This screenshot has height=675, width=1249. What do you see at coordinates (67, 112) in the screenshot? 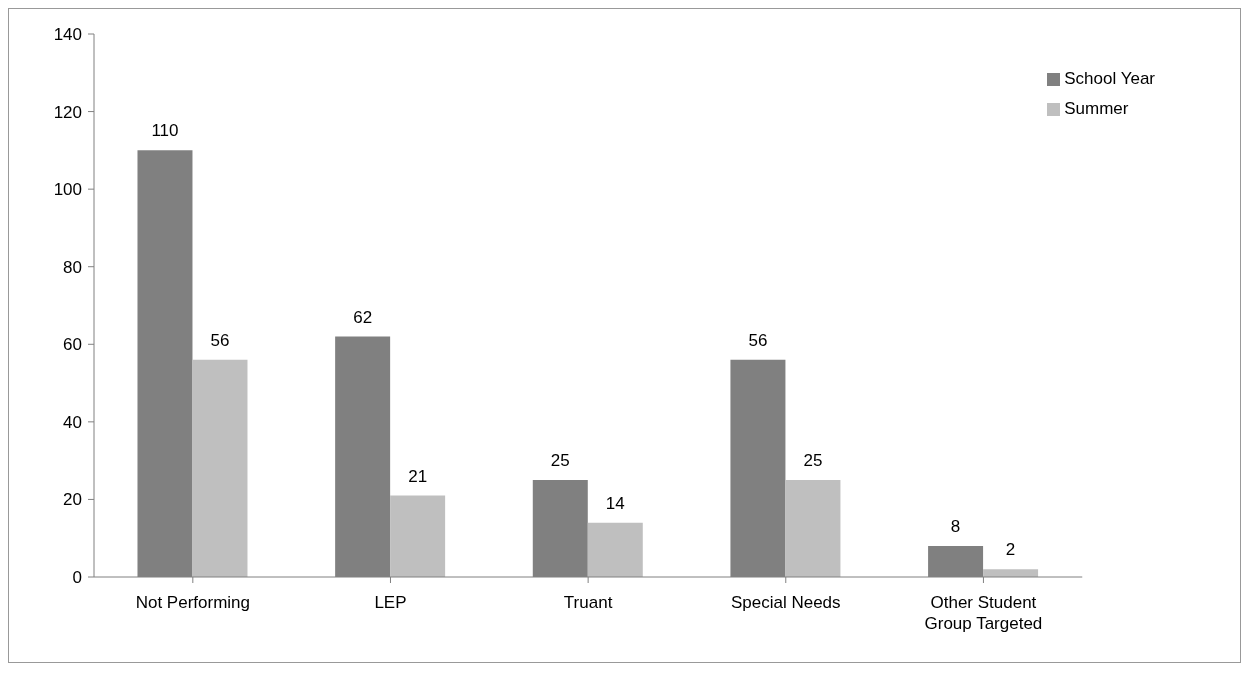
I see `y-tick-label: 120` at bounding box center [67, 112].